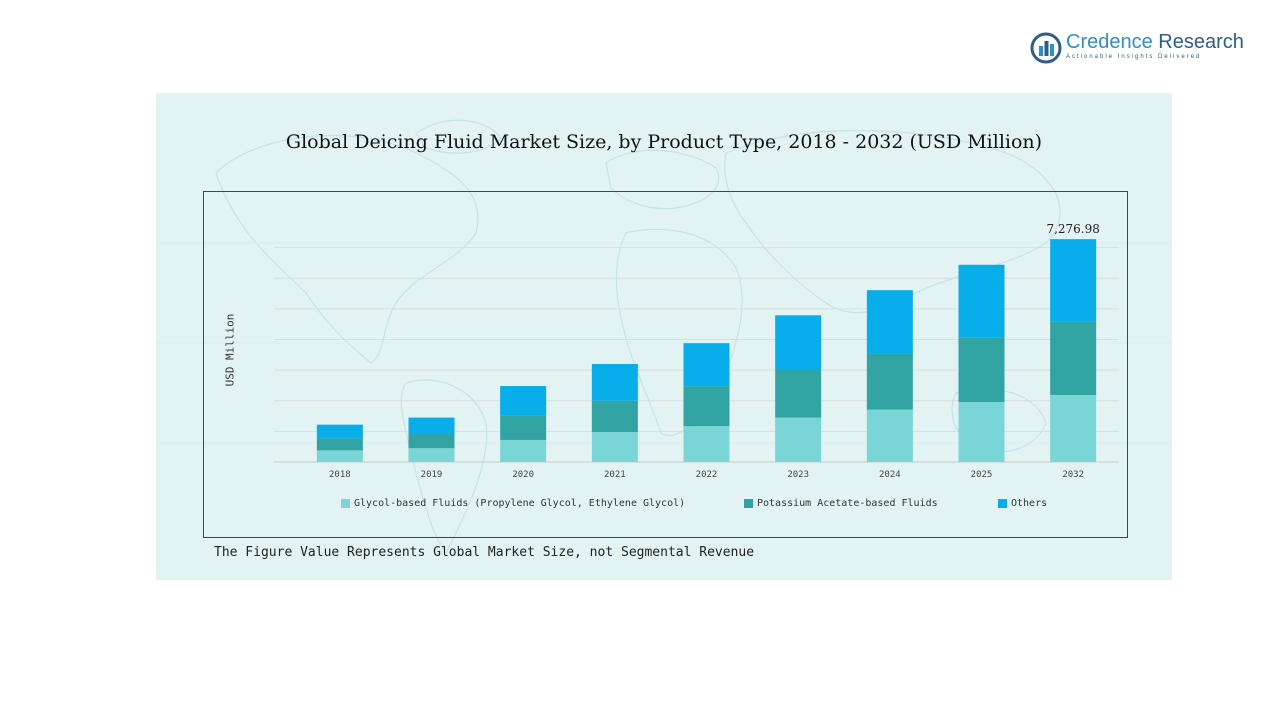  What do you see at coordinates (890, 475) in the screenshot?
I see `x-tick-label: 2024` at bounding box center [890, 475].